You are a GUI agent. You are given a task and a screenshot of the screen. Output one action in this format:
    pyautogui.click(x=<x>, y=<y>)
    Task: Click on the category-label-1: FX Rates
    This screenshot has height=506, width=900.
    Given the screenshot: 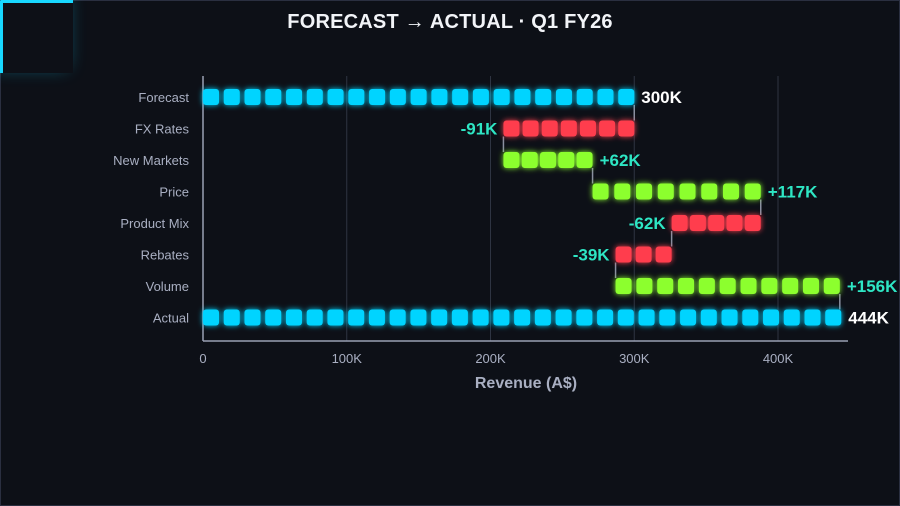 What is the action you would take?
    pyautogui.click(x=162, y=129)
    